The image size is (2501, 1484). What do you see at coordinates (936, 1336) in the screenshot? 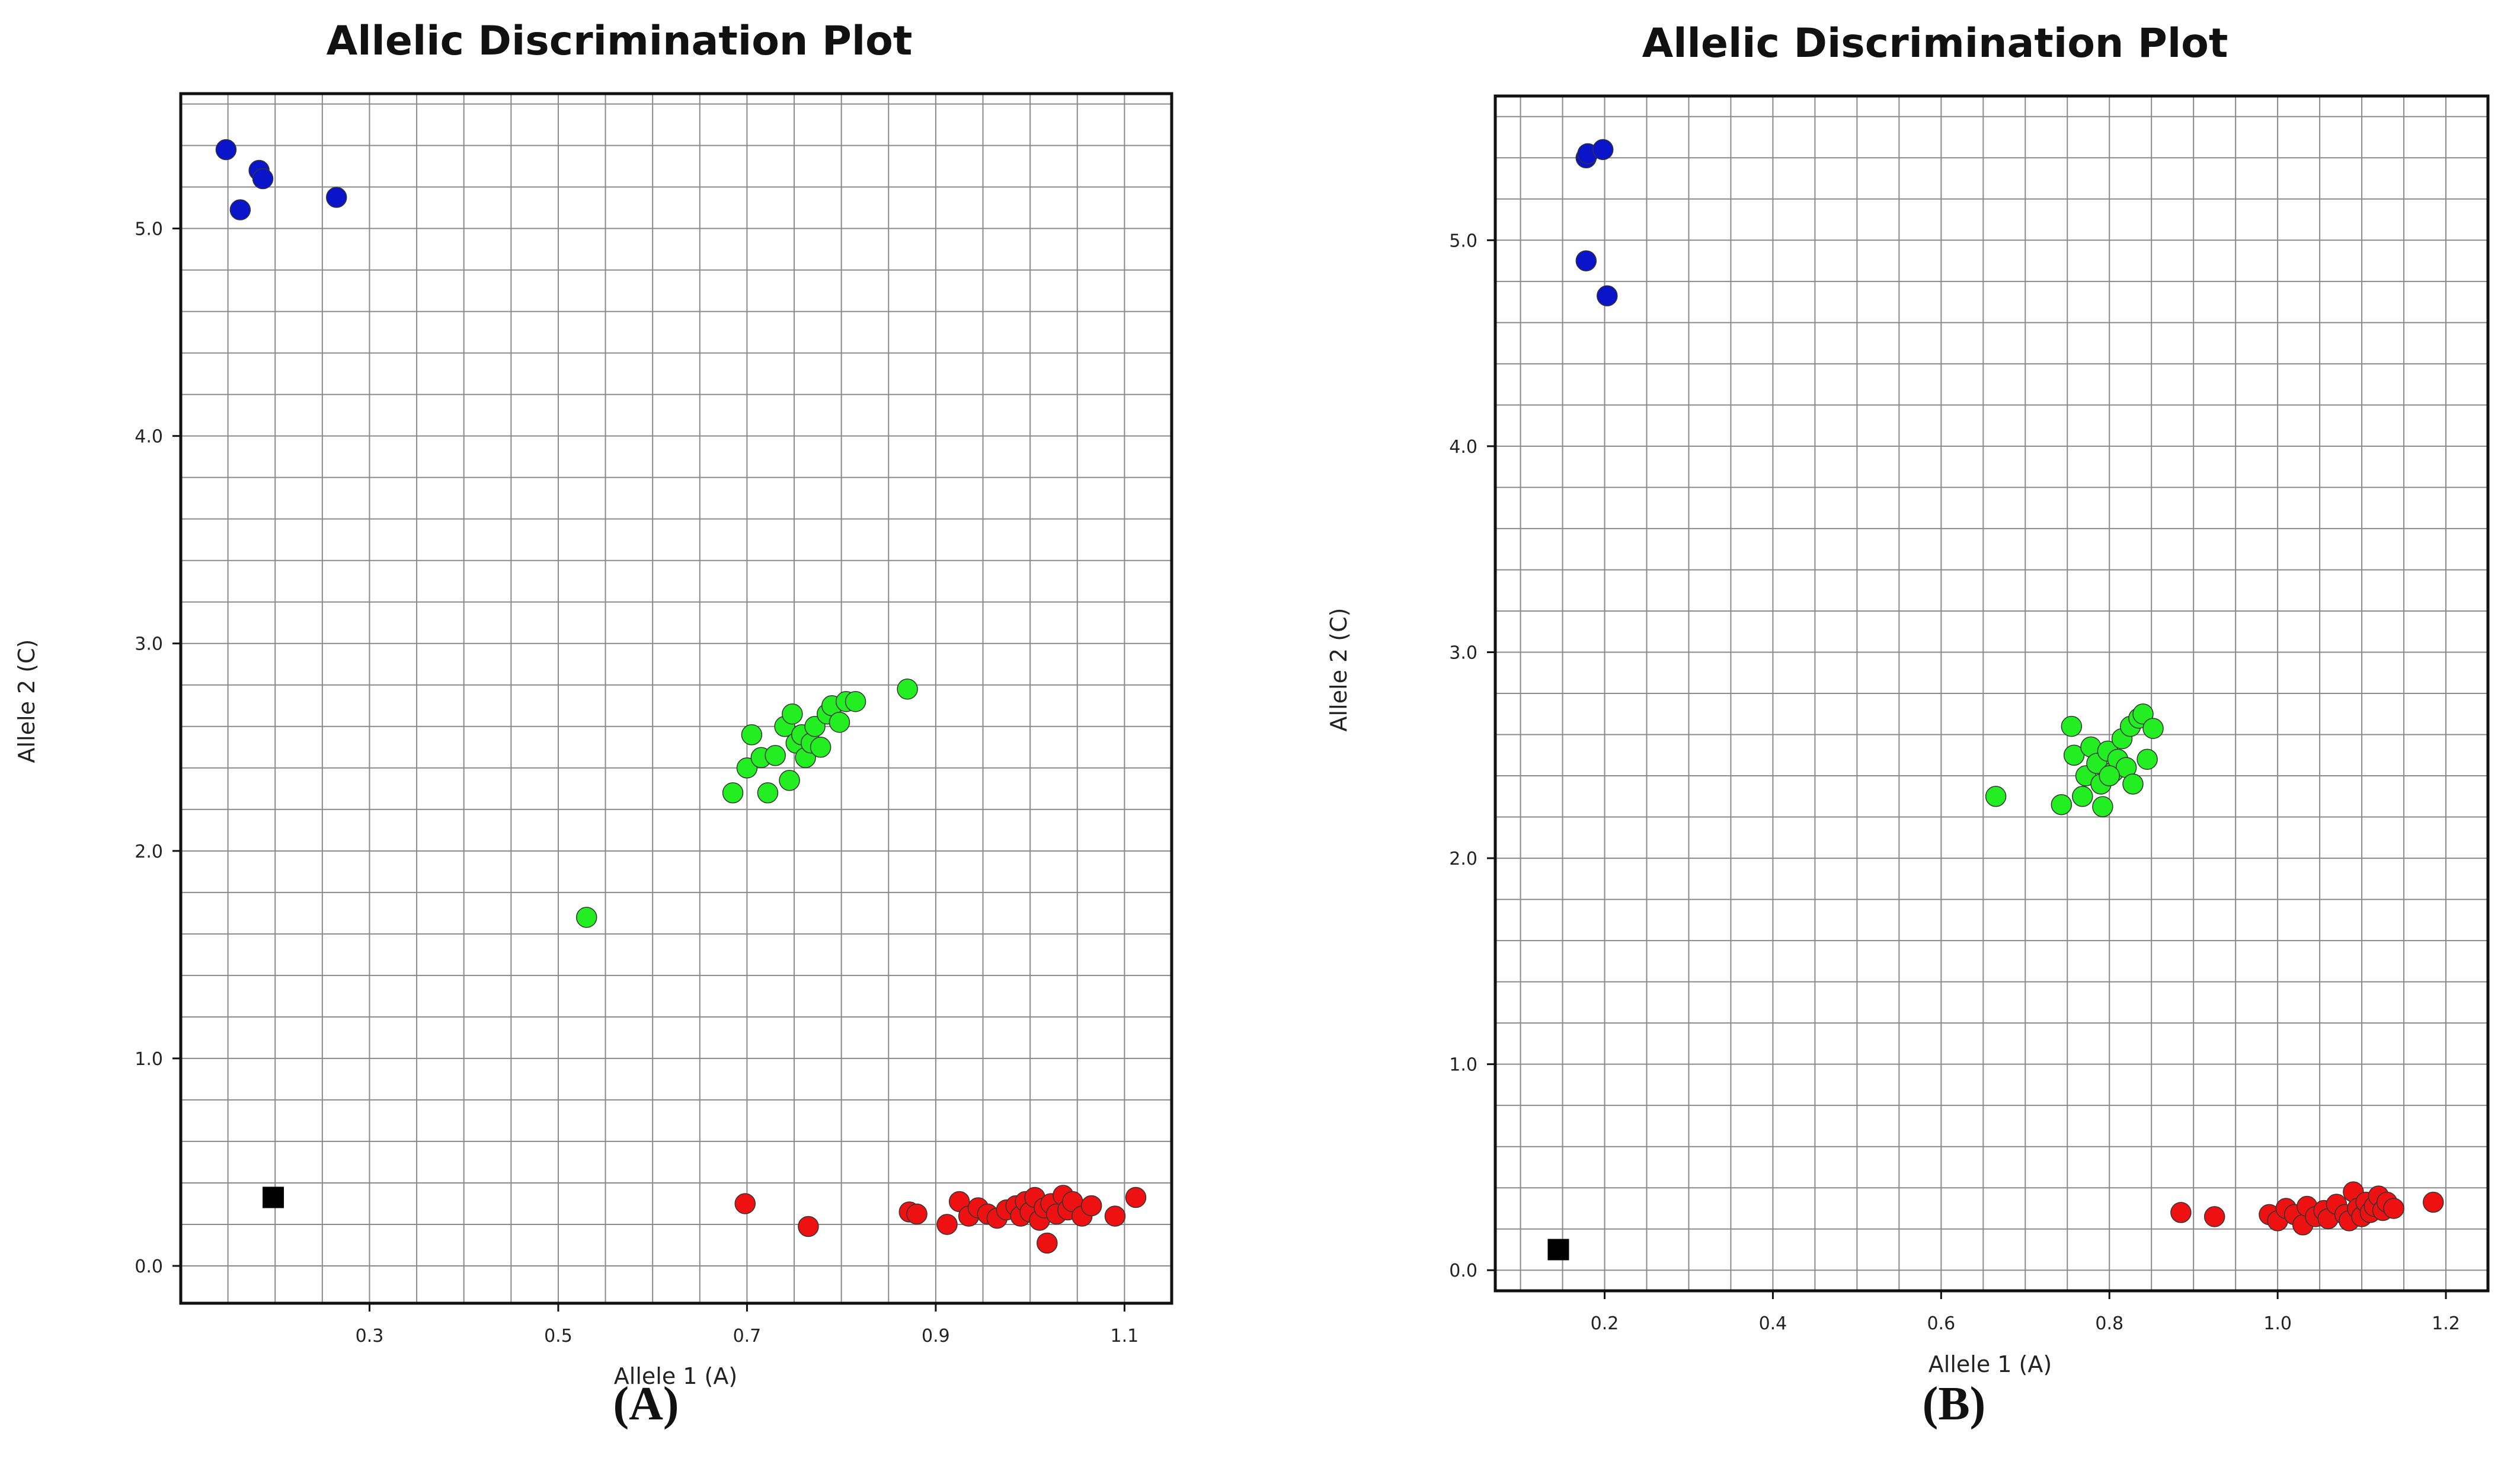
I see `panel-a-x-tick-label: 0.9` at bounding box center [936, 1336].